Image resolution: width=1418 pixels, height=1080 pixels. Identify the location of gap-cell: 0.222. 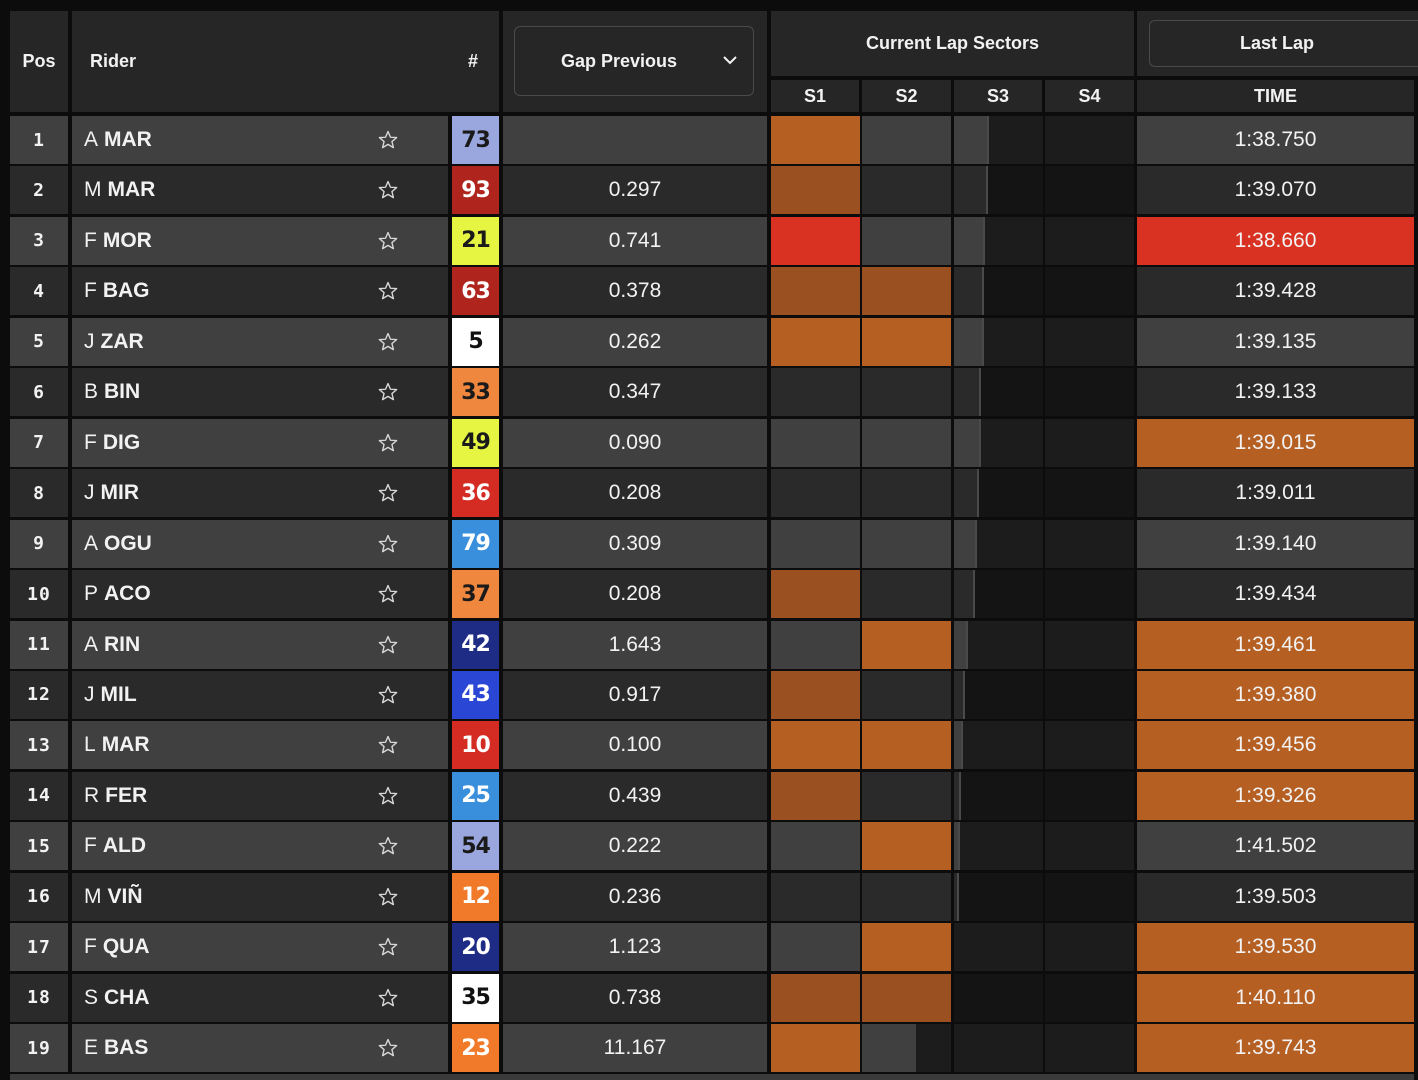
(635, 846).